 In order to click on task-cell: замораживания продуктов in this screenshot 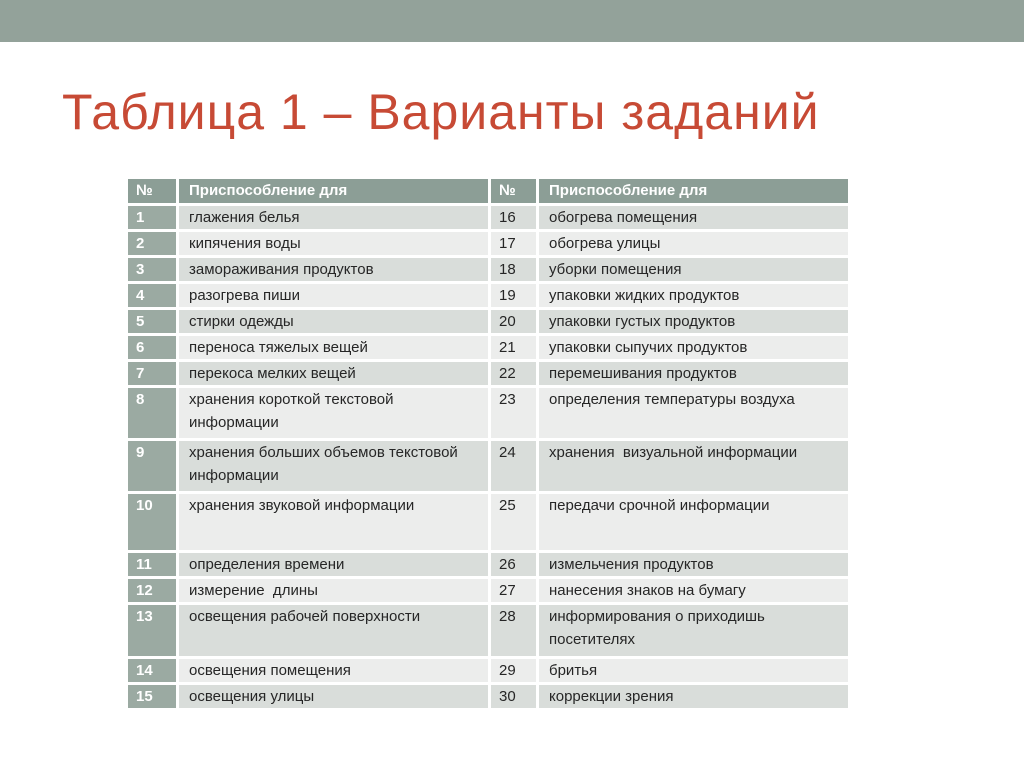, I will do `click(333, 269)`.